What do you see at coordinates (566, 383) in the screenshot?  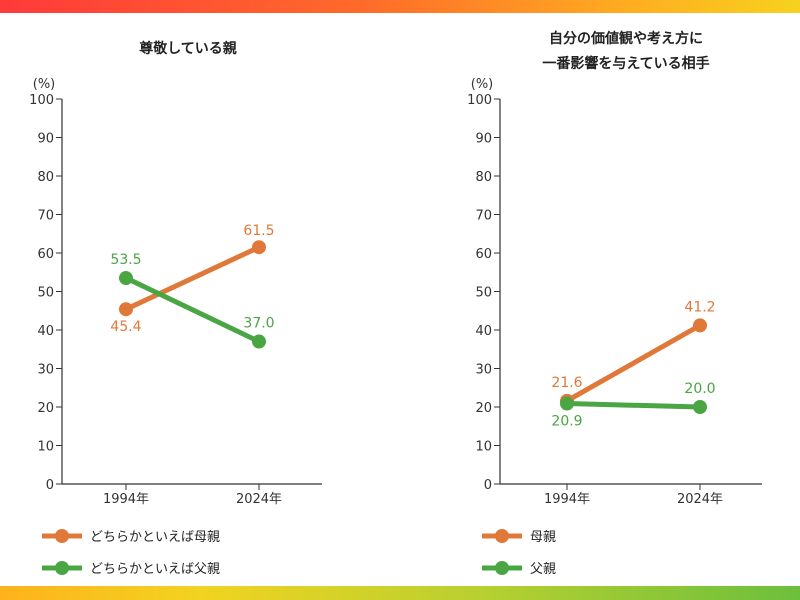 I see `mother-data-label: 21.6` at bounding box center [566, 383].